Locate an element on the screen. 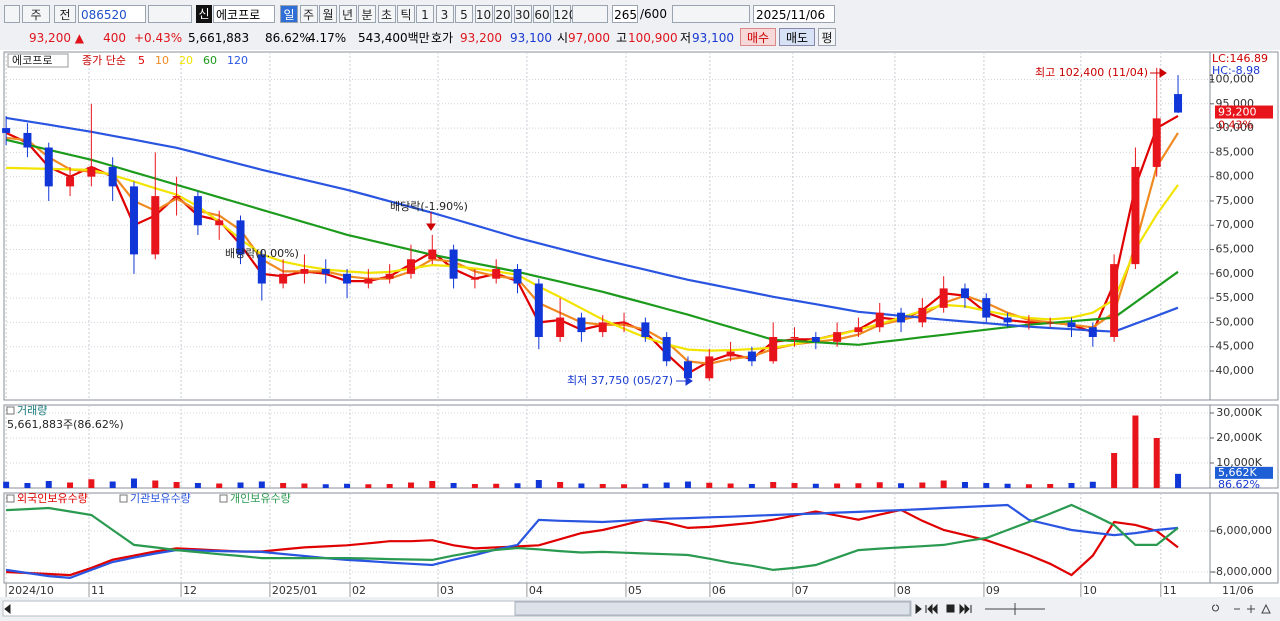  open: 97,000 is located at coordinates (589, 38).